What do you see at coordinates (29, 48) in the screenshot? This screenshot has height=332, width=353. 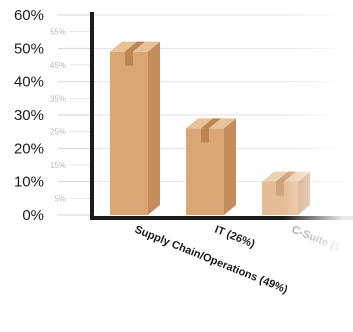 I see `y-tick-label: 50%` at bounding box center [29, 48].